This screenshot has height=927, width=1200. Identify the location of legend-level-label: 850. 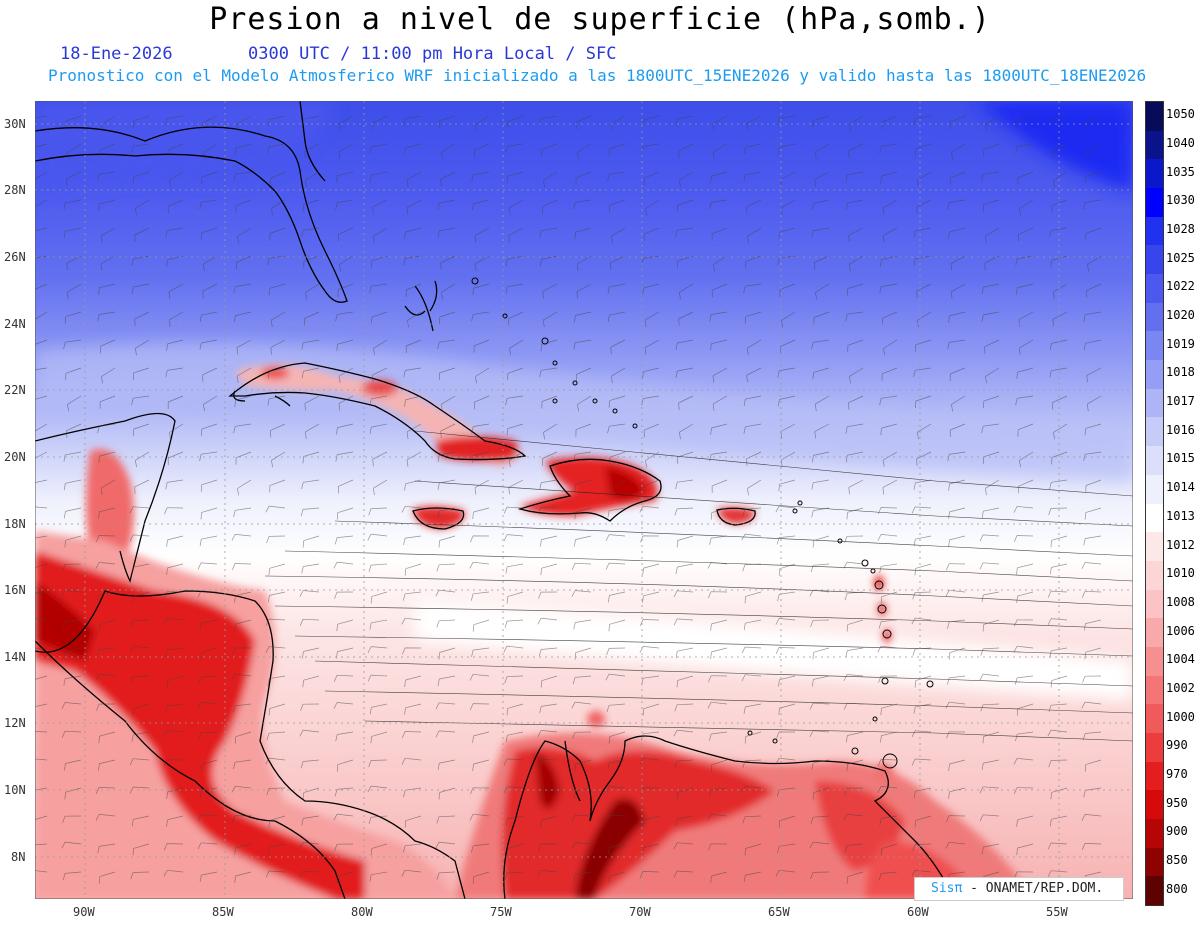
(1177, 859).